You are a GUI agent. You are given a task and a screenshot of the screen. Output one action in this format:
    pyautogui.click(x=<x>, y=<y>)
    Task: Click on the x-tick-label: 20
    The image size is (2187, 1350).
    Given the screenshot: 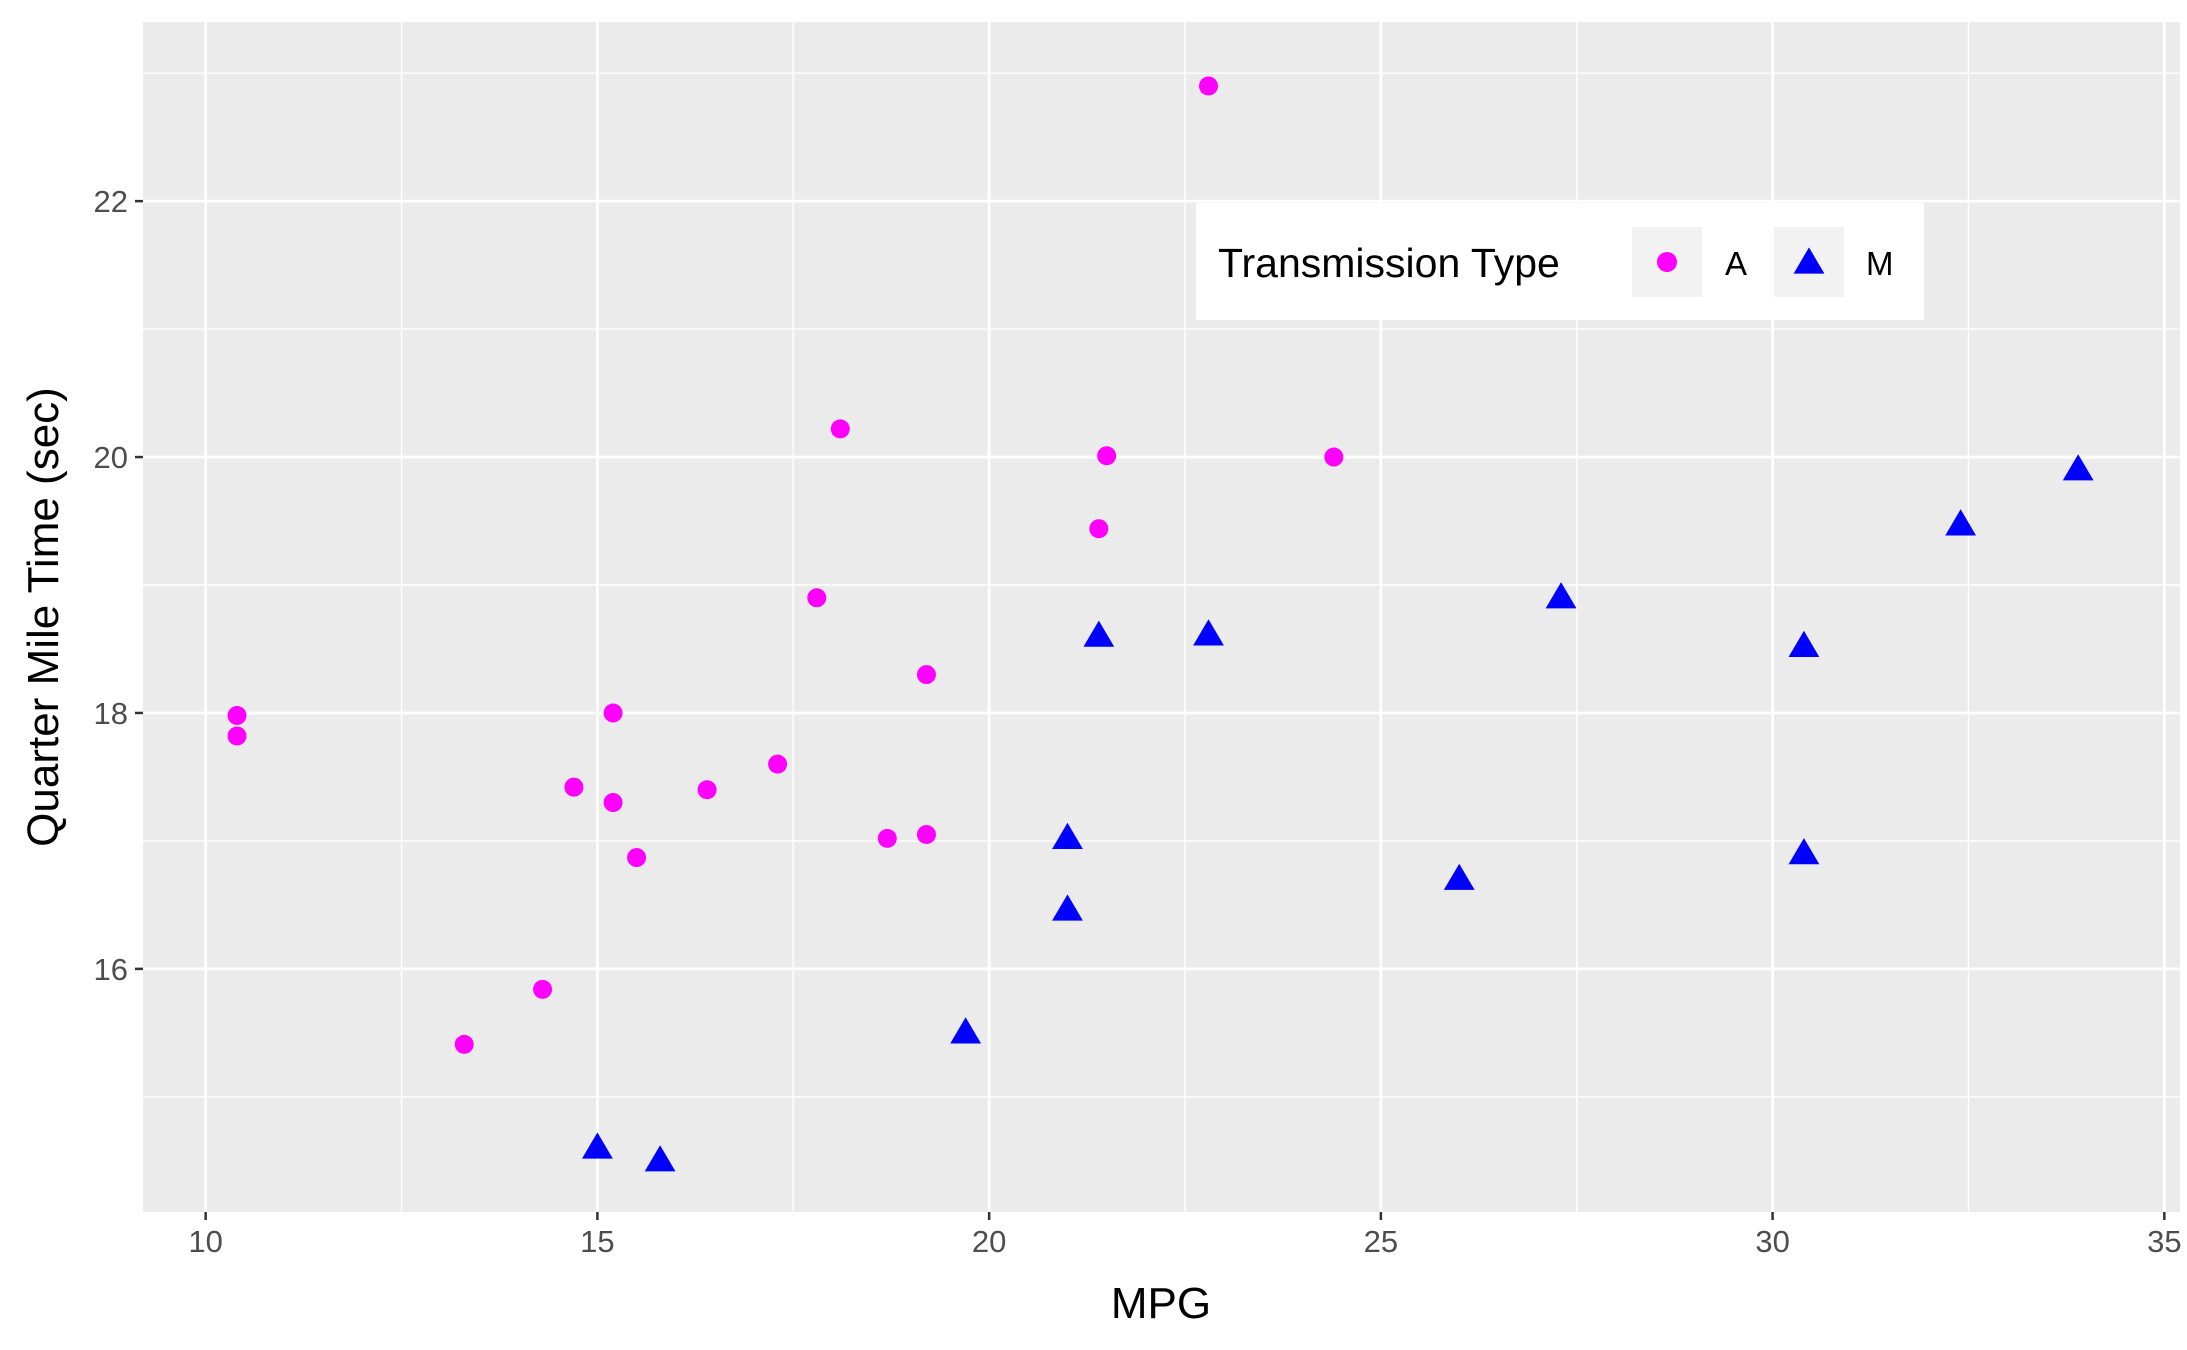 What is the action you would take?
    pyautogui.click(x=989, y=1241)
    